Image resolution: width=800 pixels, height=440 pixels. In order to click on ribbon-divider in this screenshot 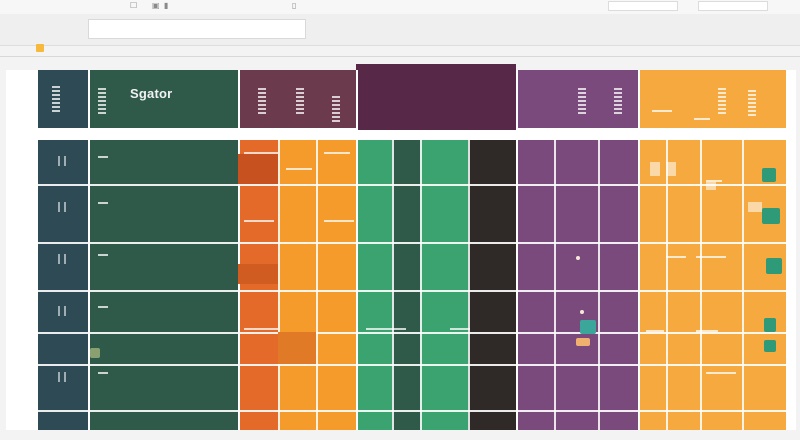, I will do `click(400, 56)`.